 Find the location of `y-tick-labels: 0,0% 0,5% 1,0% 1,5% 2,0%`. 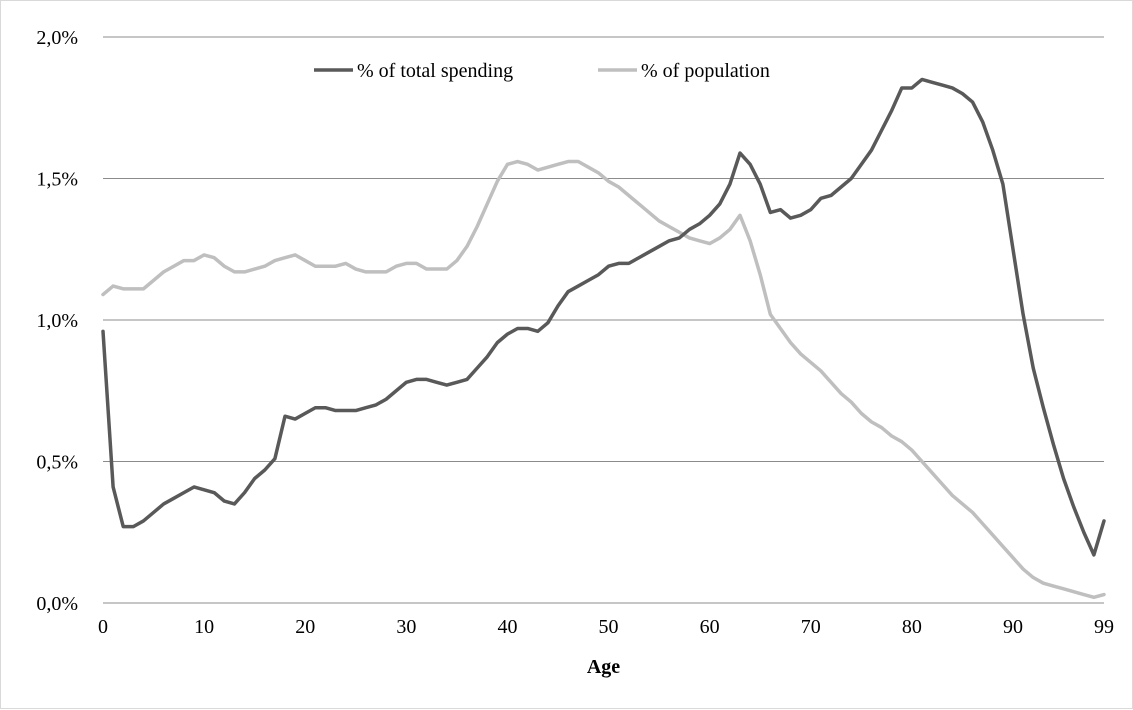

y-tick-labels: 0,0% 0,5% 1,0% 1,5% 2,0% is located at coordinates (57, 321).